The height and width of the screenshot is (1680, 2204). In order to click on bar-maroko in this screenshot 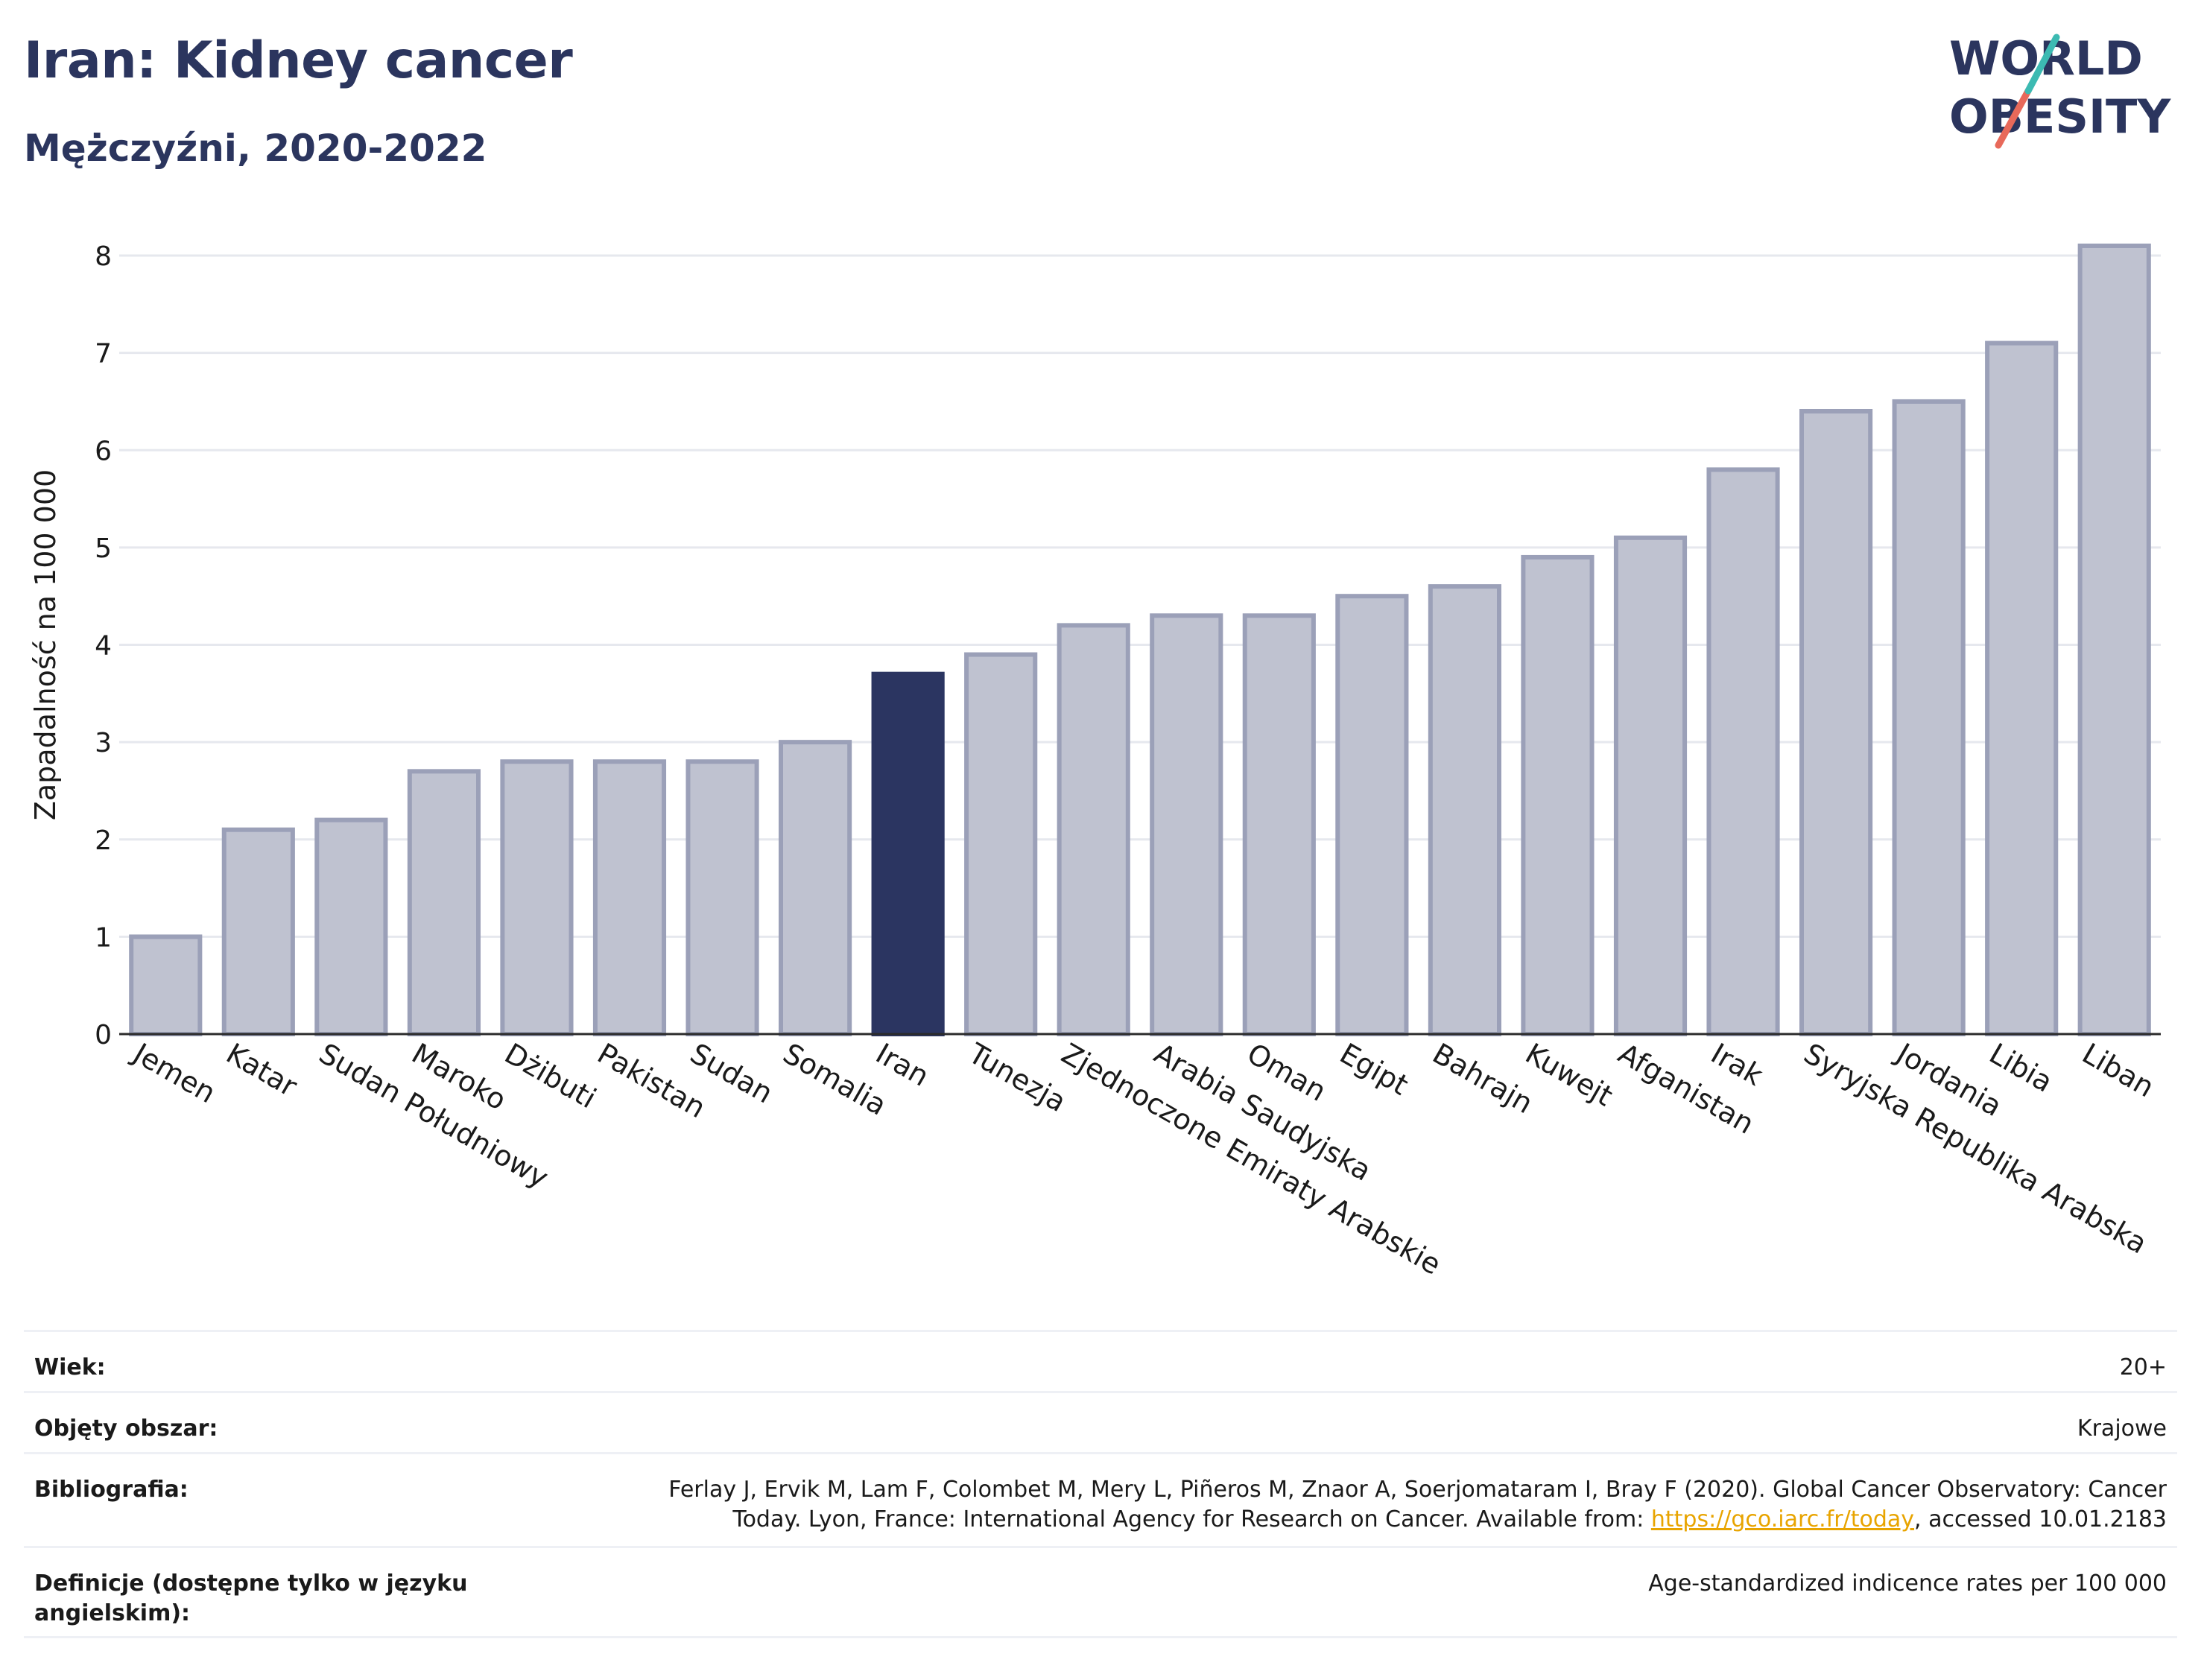, I will do `click(444, 902)`.